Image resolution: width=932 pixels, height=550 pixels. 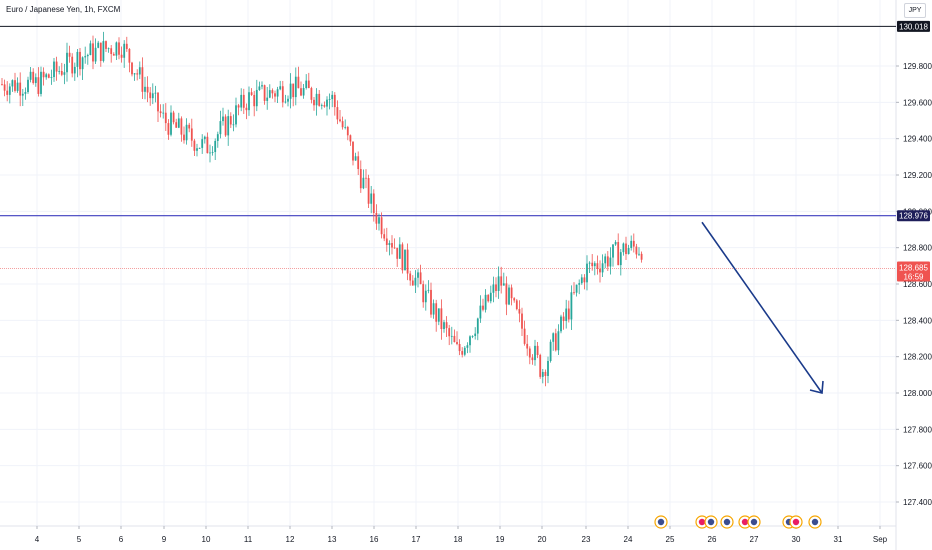 What do you see at coordinates (917, 175) in the screenshot?
I see `y-tick-label: 129.200` at bounding box center [917, 175].